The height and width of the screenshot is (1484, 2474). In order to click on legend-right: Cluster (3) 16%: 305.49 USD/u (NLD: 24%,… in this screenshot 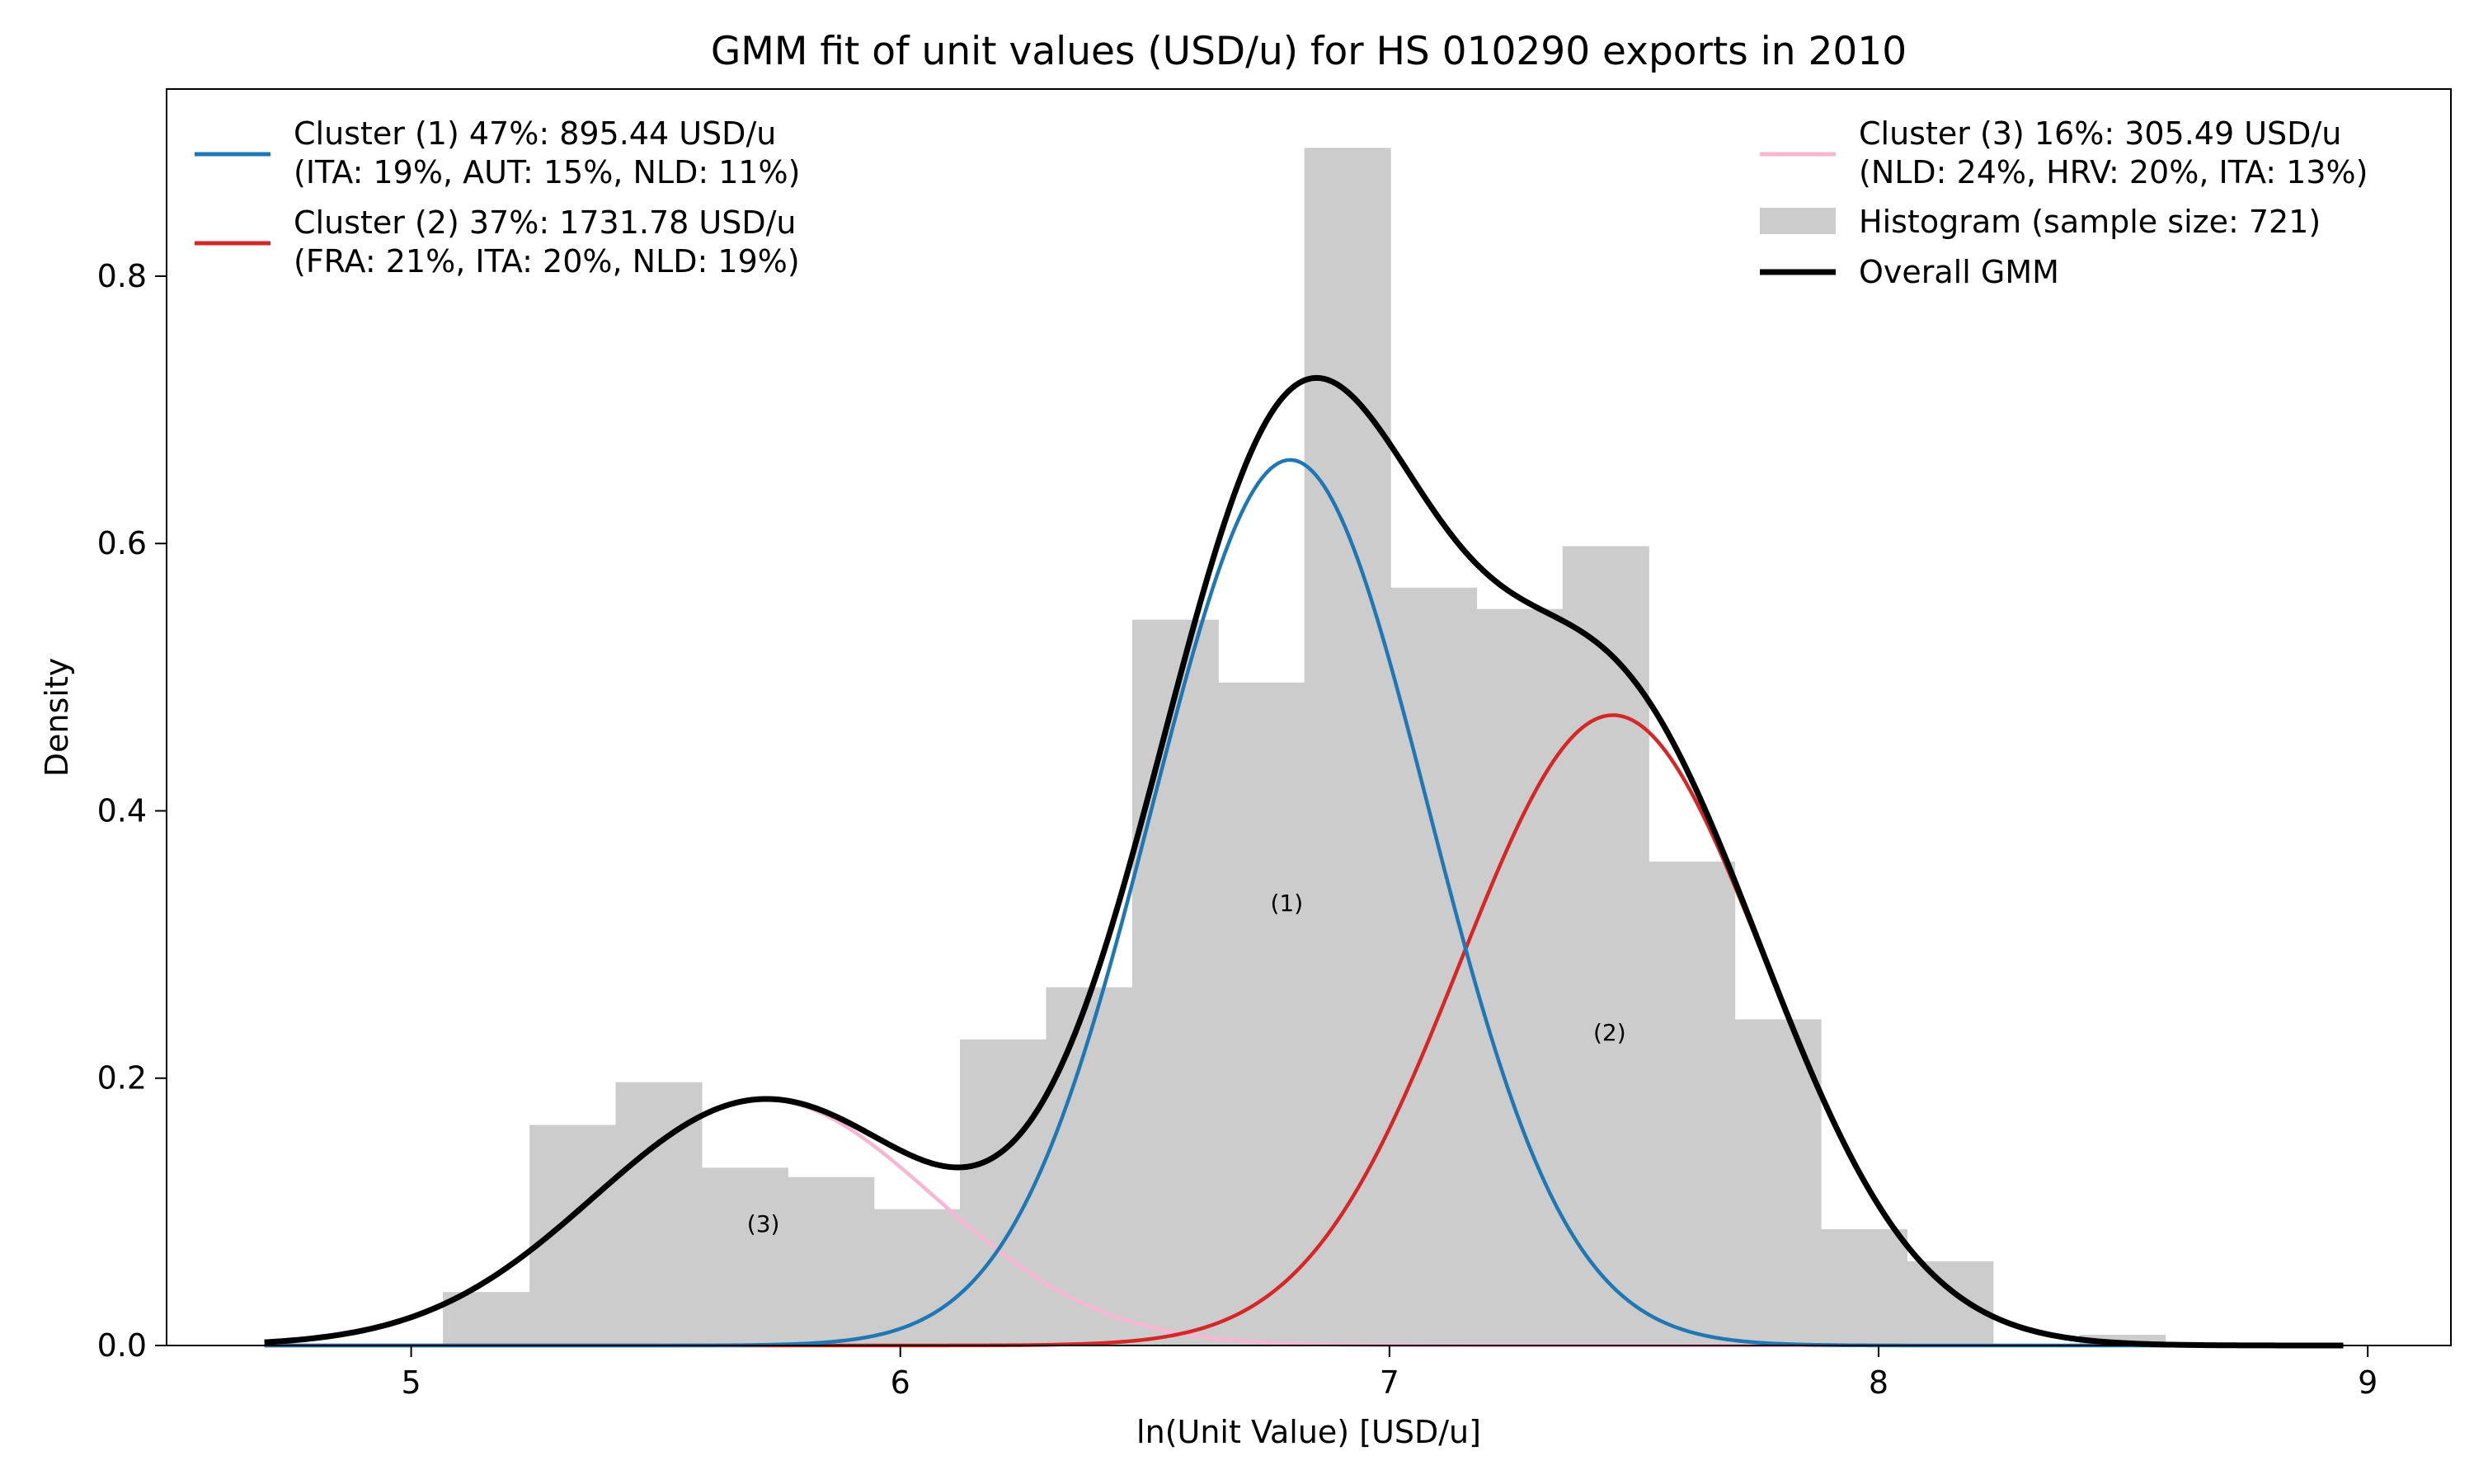, I will do `click(2064, 202)`.